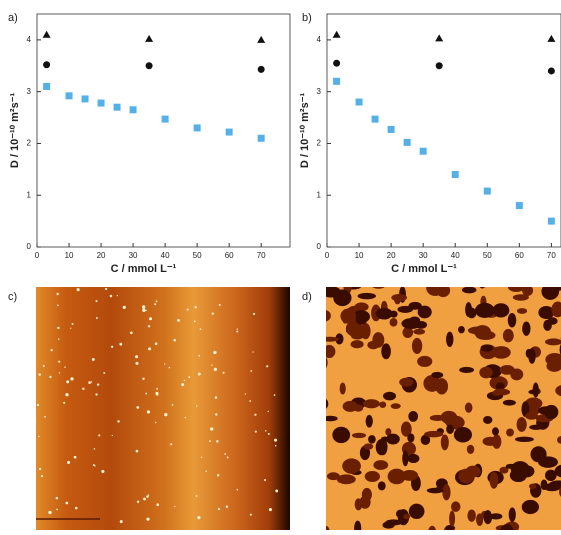 The image size is (561, 535). What do you see at coordinates (305, 131) in the screenshot?
I see `y-axis-label: D / 10⁻¹⁰ m²s⁻¹` at bounding box center [305, 131].